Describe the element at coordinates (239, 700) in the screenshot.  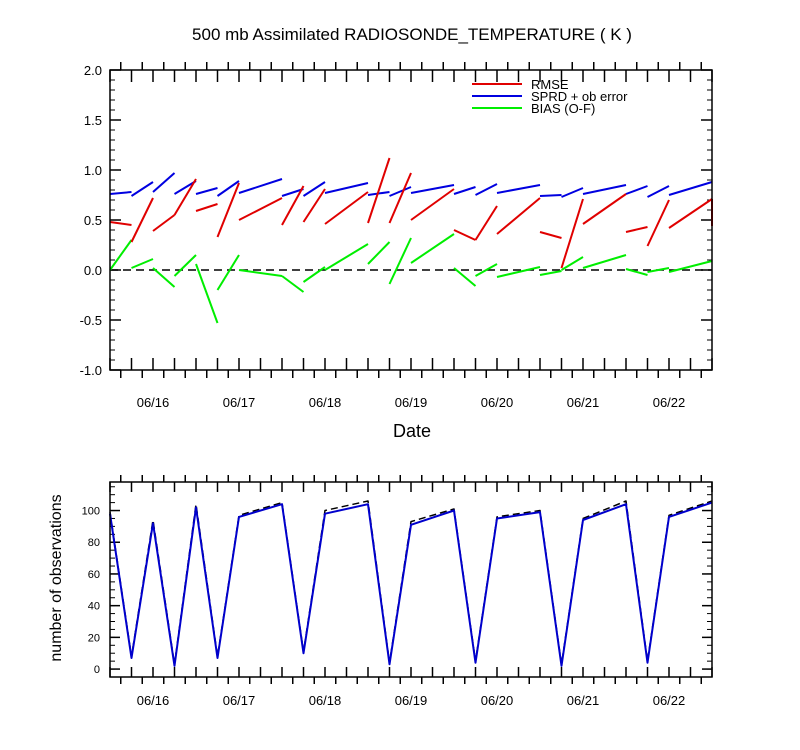
I see `bottom-x-tick-label: 06/17` at that location.